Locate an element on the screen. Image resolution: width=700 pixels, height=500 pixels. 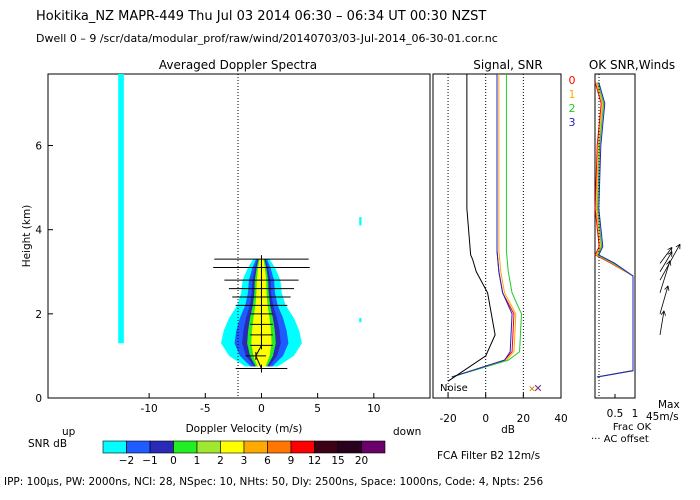
frac-ok-label: Frac OK is located at coordinates (632, 427).